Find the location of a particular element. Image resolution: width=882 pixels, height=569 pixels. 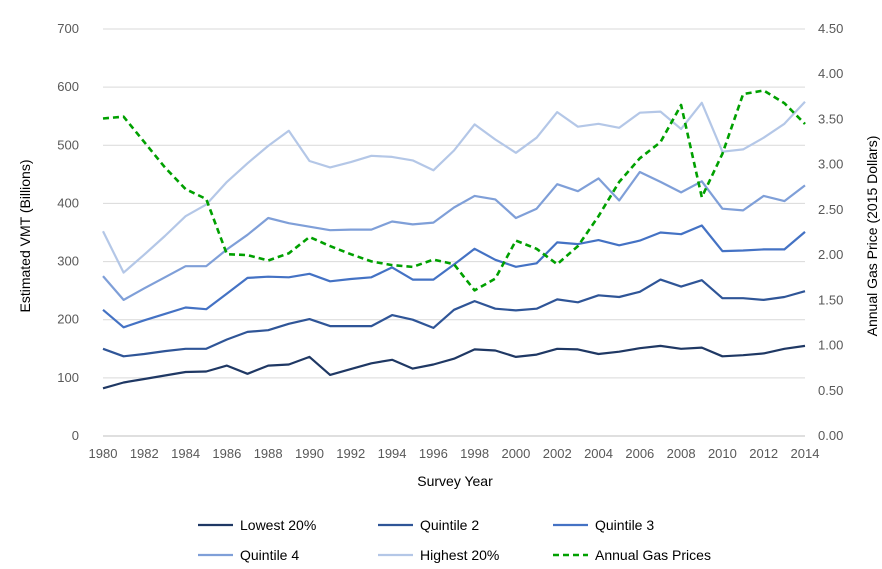

y-axis-title: Estimated VMT (Billions) is located at coordinates (25, 235).